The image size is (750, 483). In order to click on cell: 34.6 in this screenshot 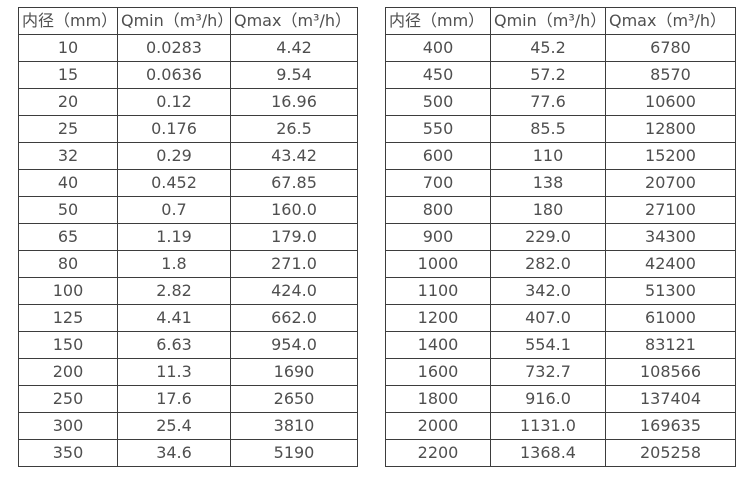, I will do `click(174, 453)`.